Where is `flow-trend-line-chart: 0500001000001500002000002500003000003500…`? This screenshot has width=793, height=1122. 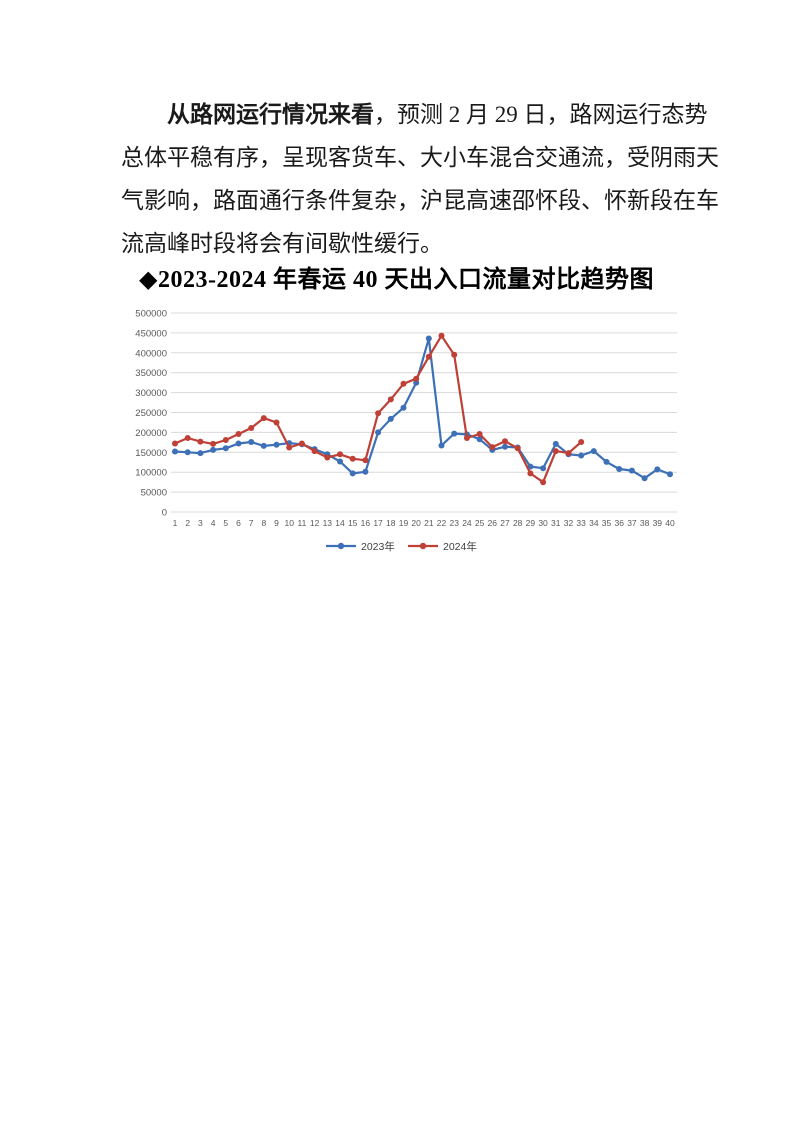
flow-trend-line-chart: 0500001000001500002000002500003000003500… is located at coordinates (406, 431).